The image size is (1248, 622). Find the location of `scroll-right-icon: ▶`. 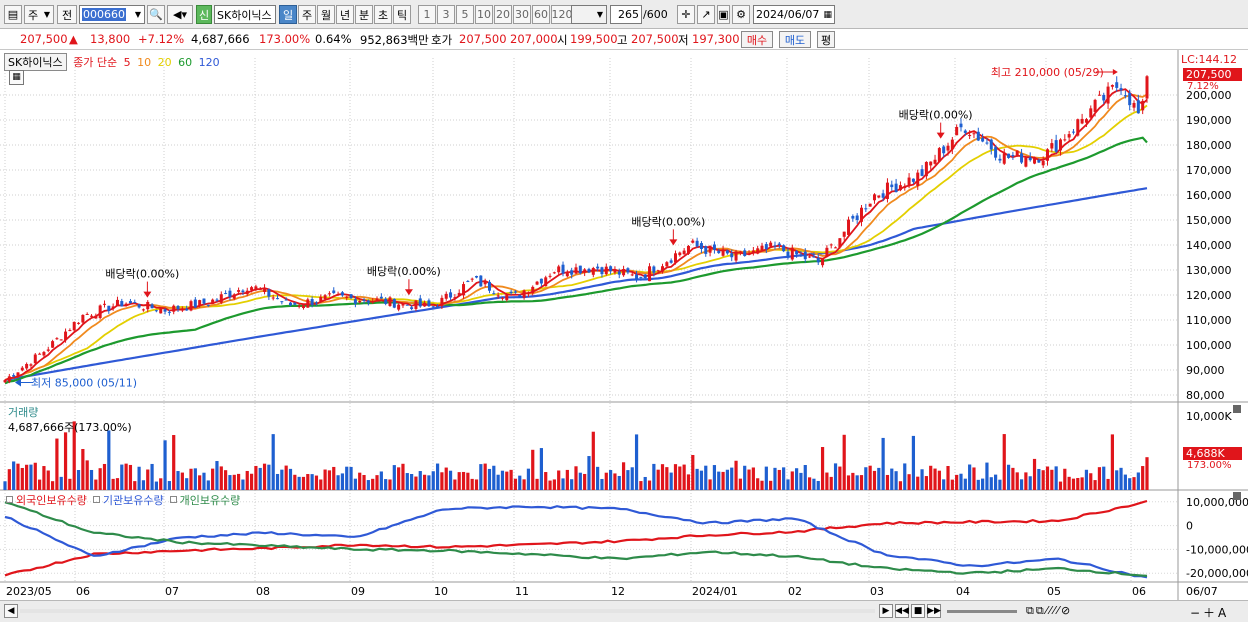

scroll-right-icon: ▶ is located at coordinates (886, 611).